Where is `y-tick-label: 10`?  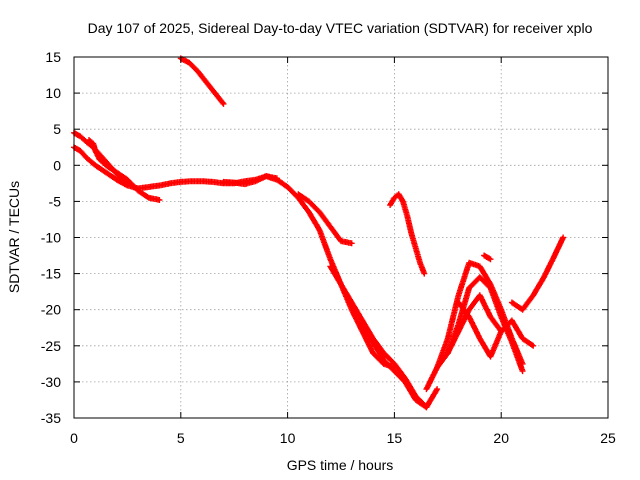 y-tick-label: 10 is located at coordinates (53, 93).